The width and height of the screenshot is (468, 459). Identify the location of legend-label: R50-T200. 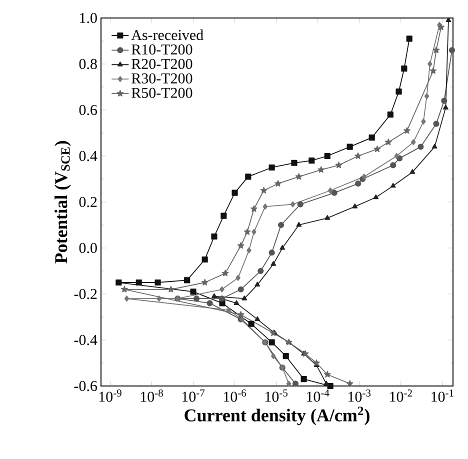
(162, 93).